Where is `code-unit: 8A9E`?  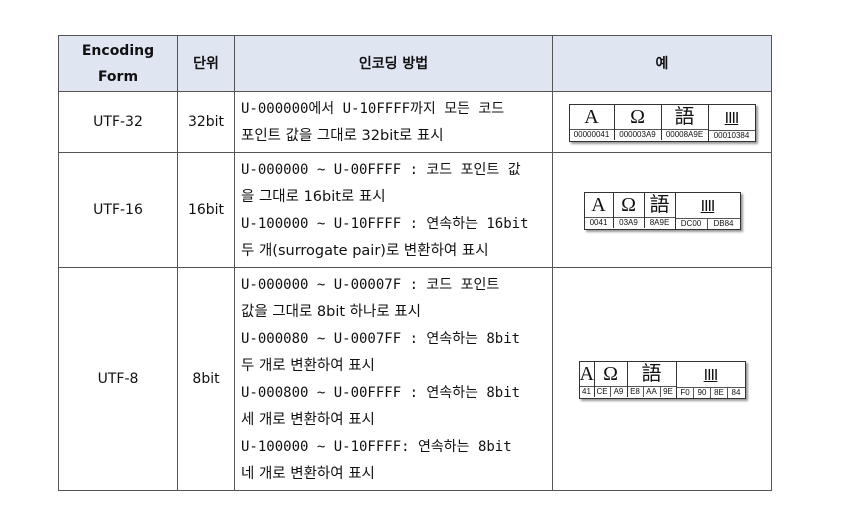
code-unit: 8A9E is located at coordinates (659, 222).